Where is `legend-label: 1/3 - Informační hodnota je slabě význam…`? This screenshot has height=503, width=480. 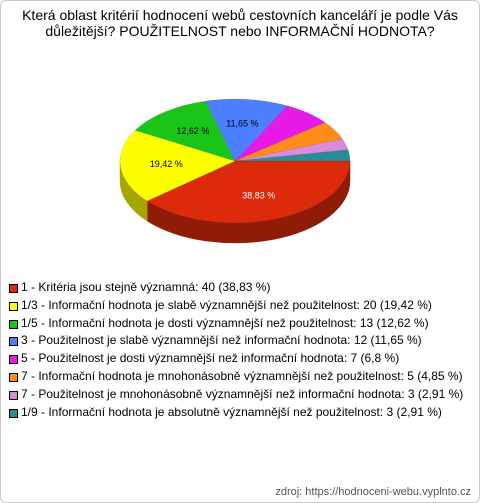
legend-label: 1/3 - Informační hodnota je slabě význam… is located at coordinates (226, 304).